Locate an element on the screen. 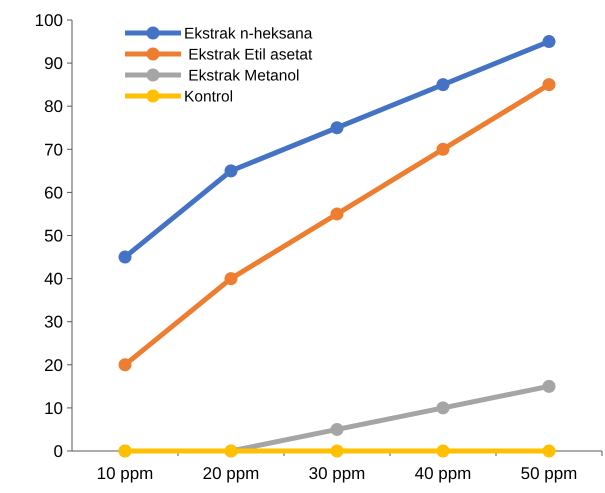 The width and height of the screenshot is (605, 493). y-tick-label: 70 is located at coordinates (53, 150).